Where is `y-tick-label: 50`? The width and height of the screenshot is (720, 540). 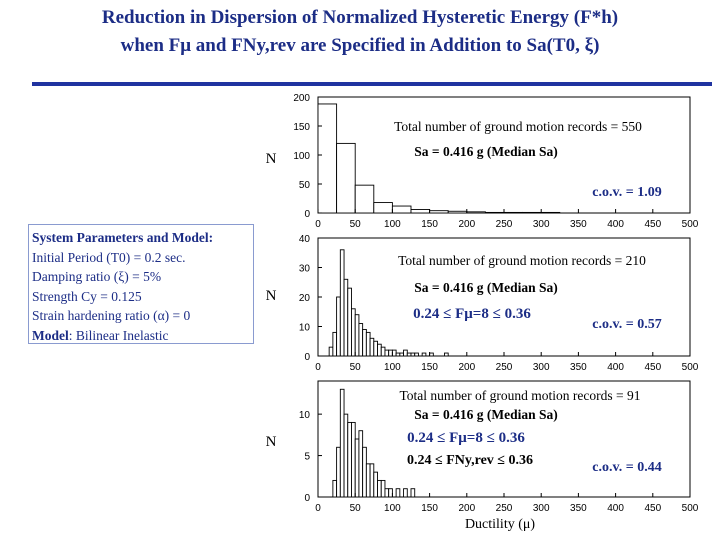
y-tick-label: 50 is located at coordinates (305, 185).